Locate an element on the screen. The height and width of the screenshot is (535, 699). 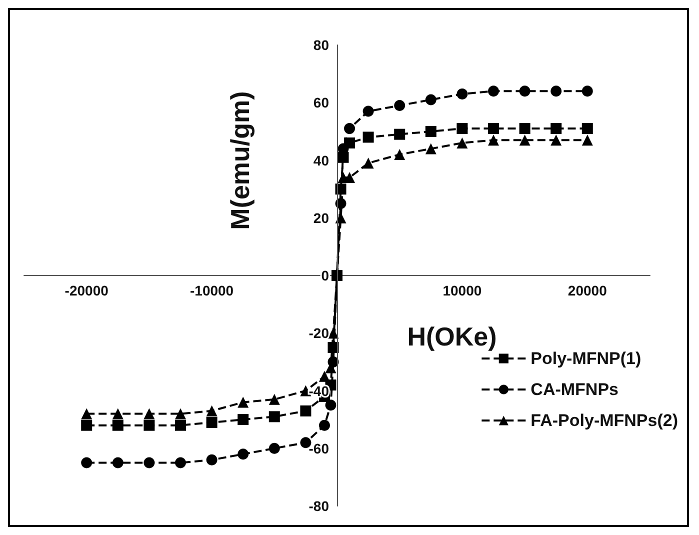
legend-label: FA-Poly-MFNPs(2) is located at coordinates (604, 420).